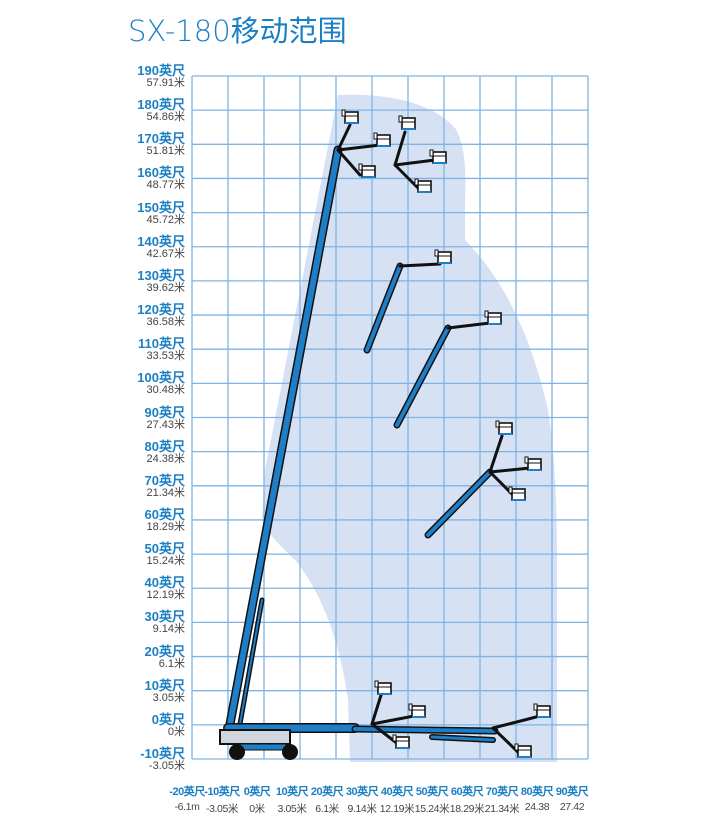  What do you see at coordinates (237, 31) in the screenshot?
I see `page-title: SX-180移动范围` at bounding box center [237, 31].